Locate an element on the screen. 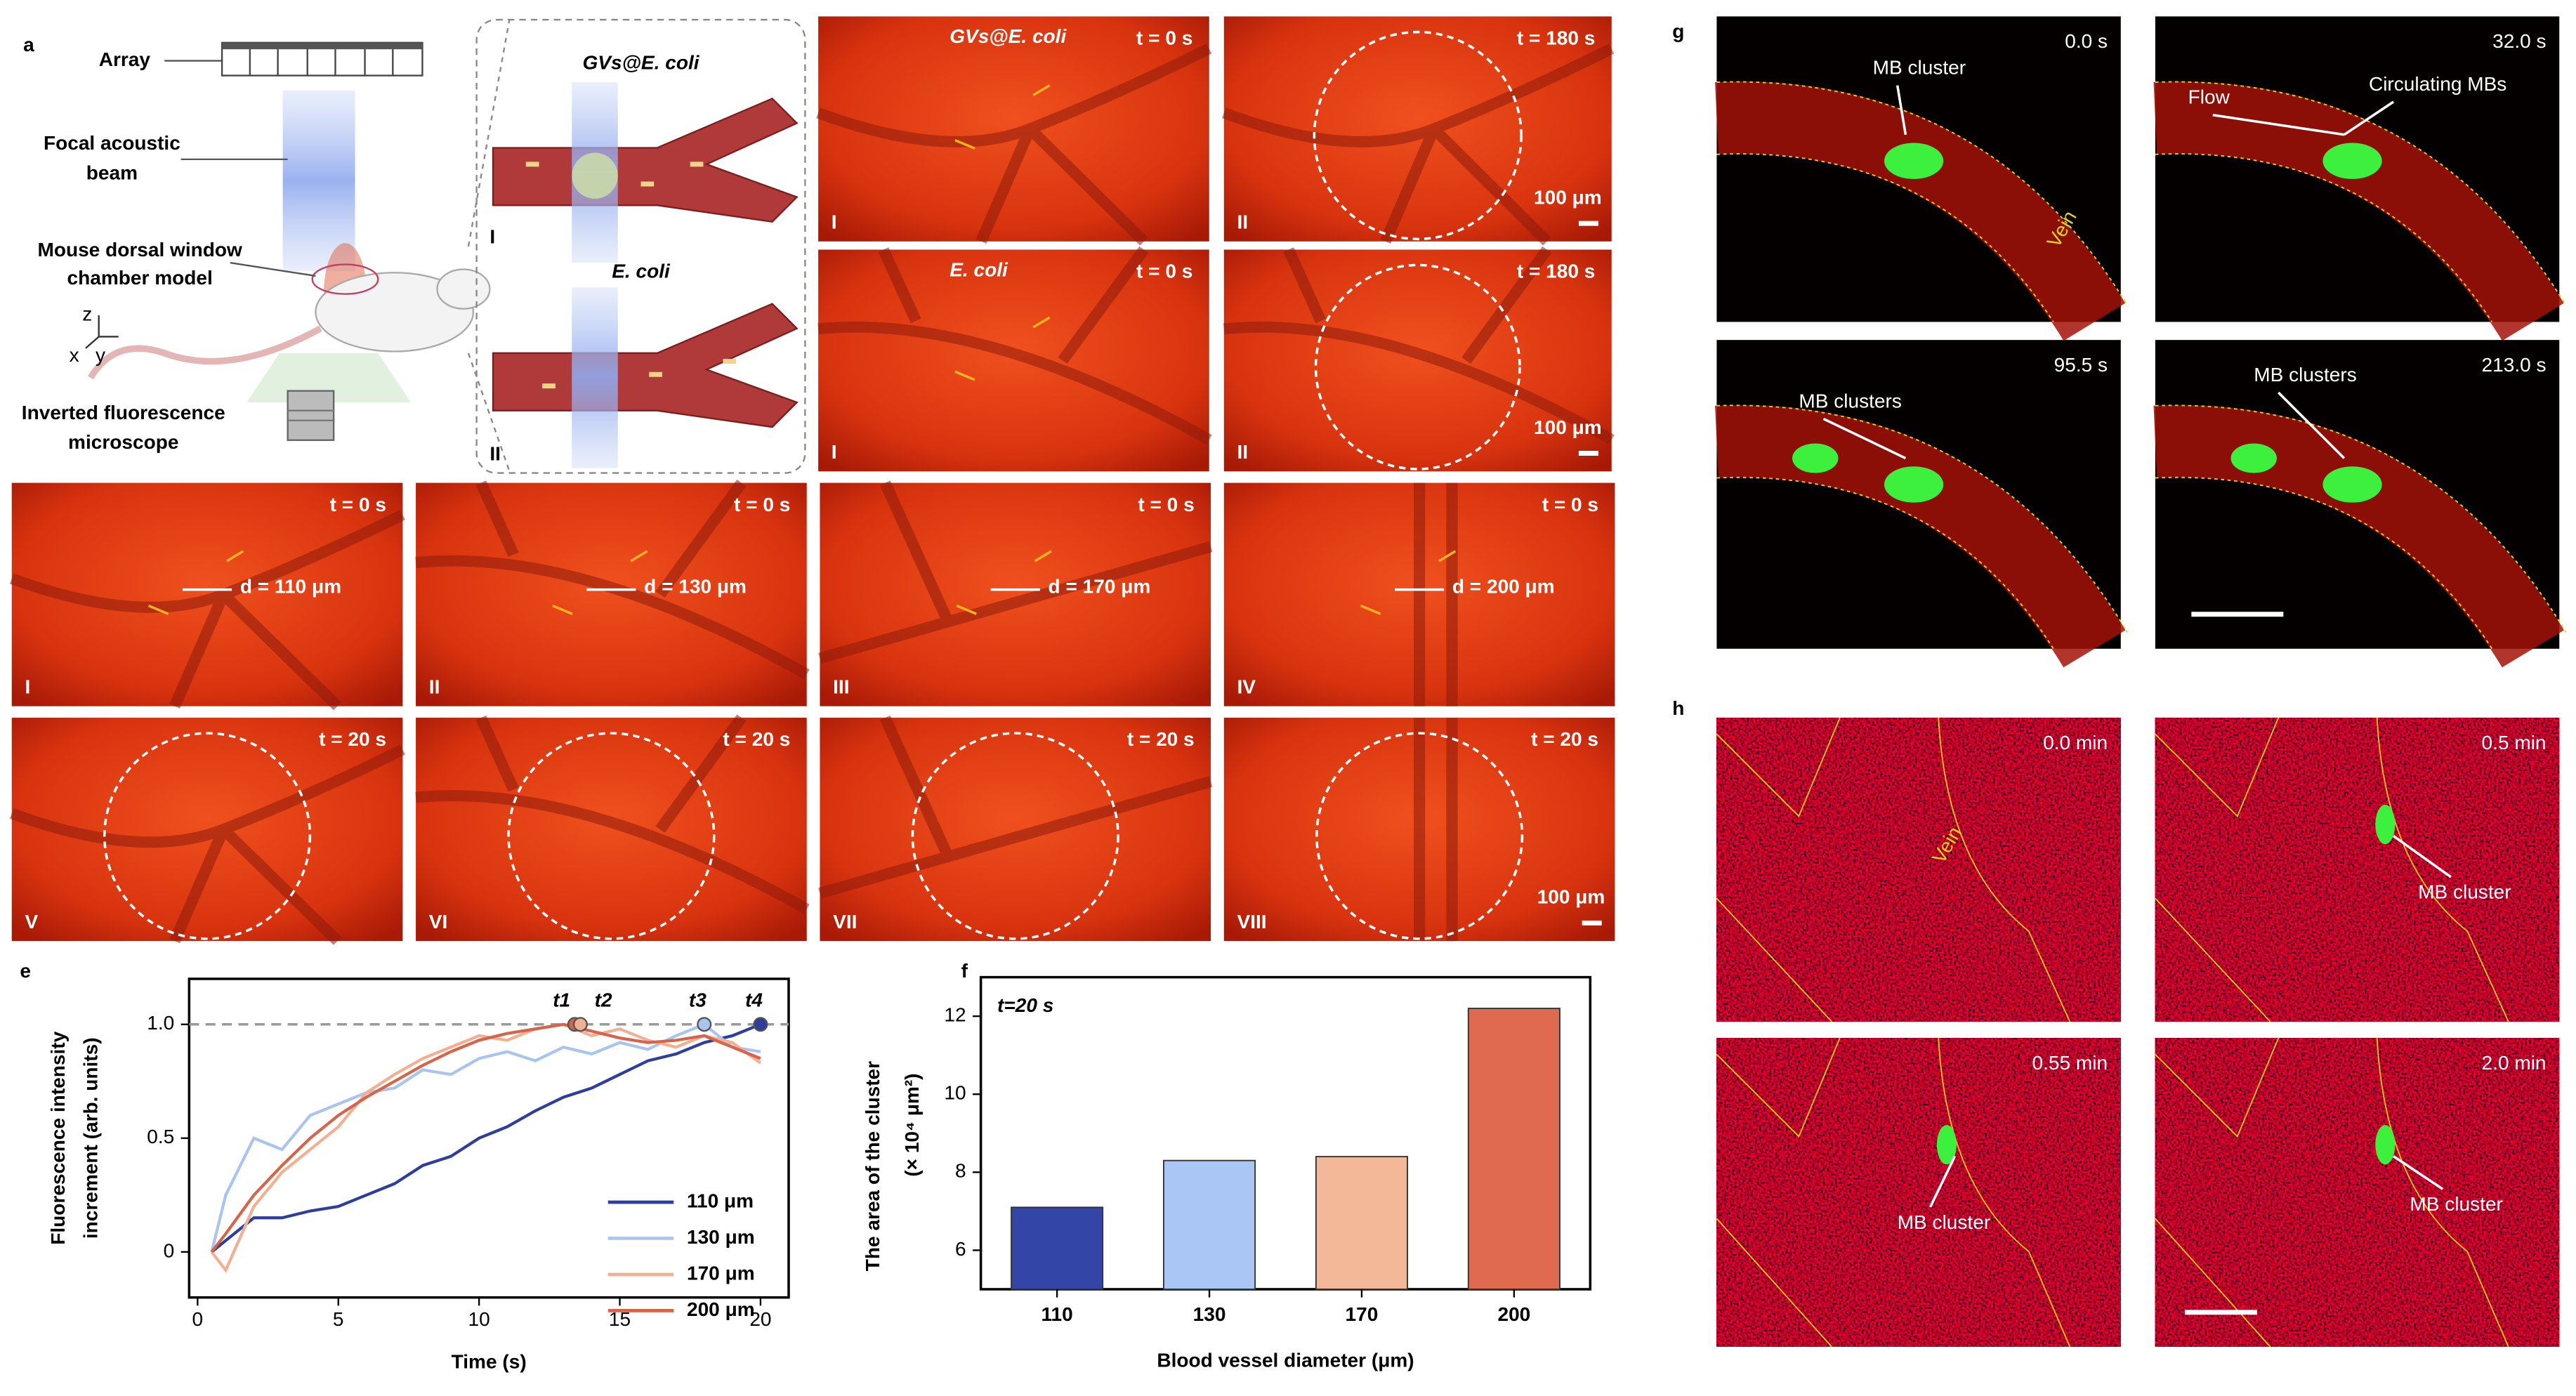 The width and height of the screenshot is (2576, 1396). timestamp: t = 180 s is located at coordinates (1556, 38).